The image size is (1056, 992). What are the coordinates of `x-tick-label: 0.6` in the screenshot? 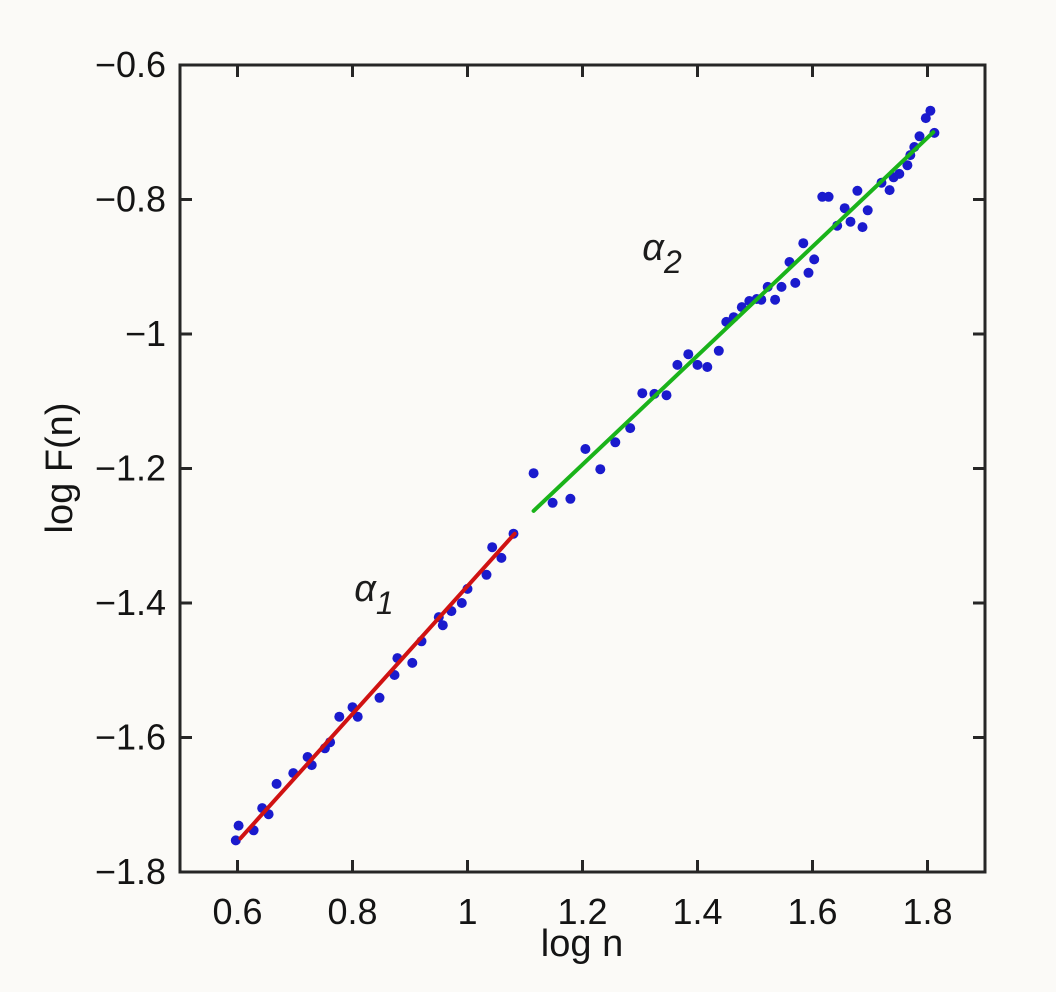 It's located at (237, 911).